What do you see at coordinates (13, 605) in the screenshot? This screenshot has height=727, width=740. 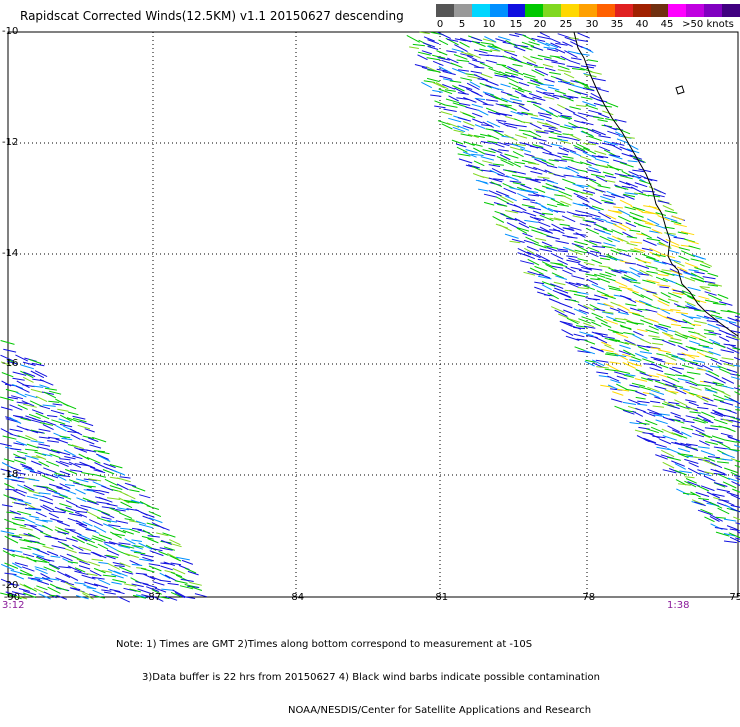 I see `time-left: 3:12` at bounding box center [13, 605].